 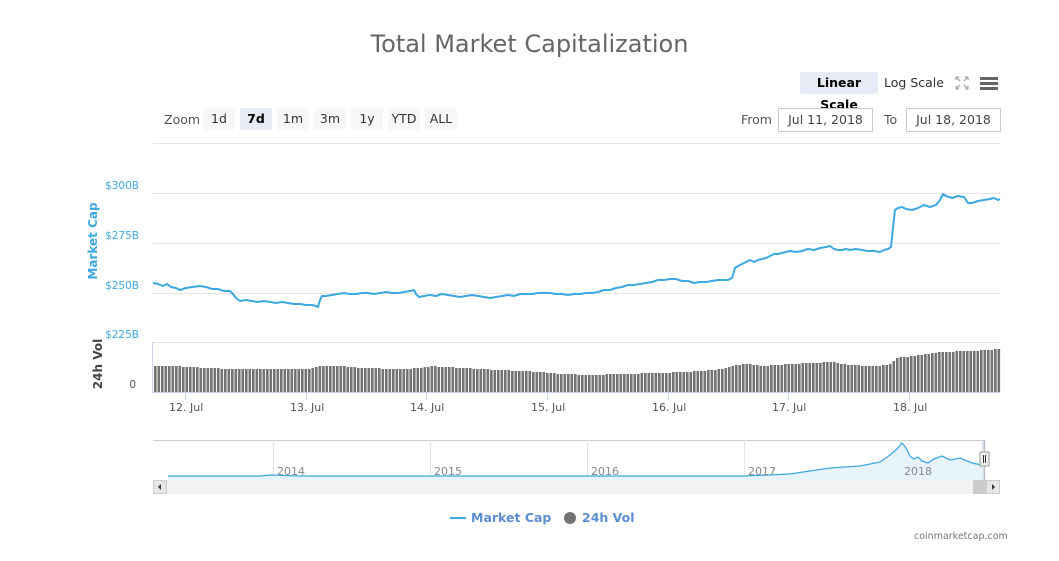 What do you see at coordinates (122, 186) in the screenshot?
I see `y-tick-300: $300B` at bounding box center [122, 186].